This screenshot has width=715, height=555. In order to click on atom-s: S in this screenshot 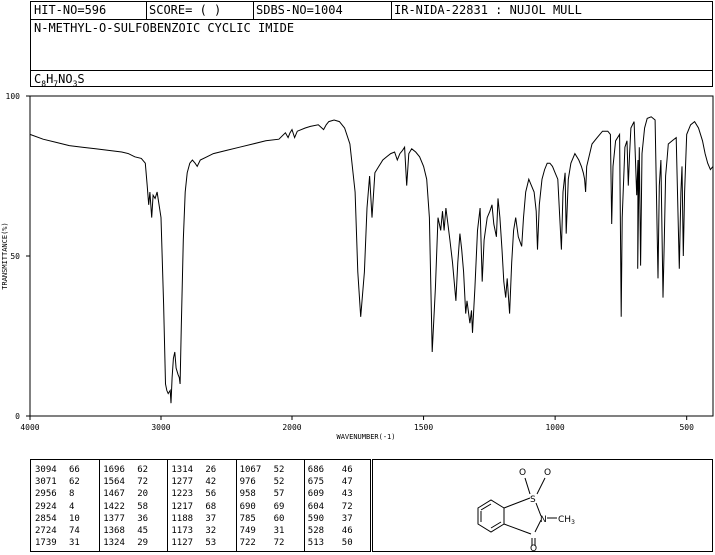, I will do `click(533, 500)`.